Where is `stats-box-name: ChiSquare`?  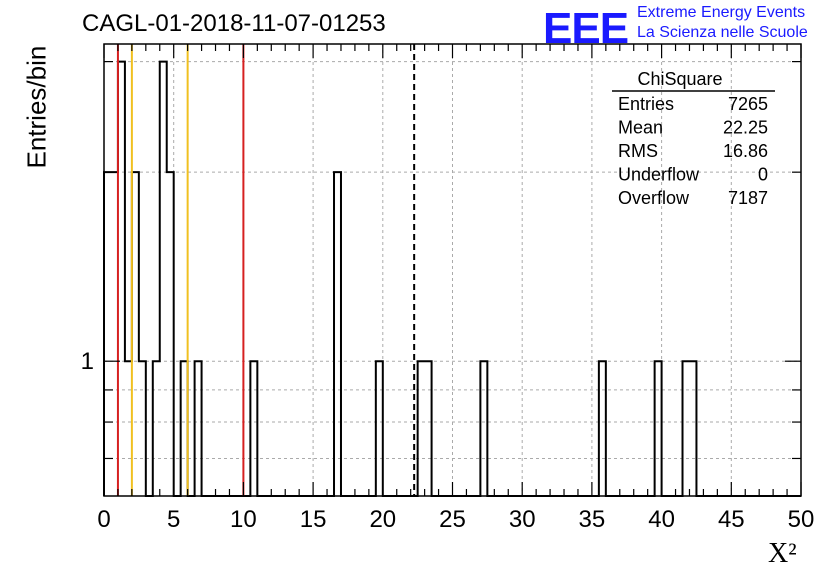
stats-box-name: ChiSquare is located at coordinates (679, 79).